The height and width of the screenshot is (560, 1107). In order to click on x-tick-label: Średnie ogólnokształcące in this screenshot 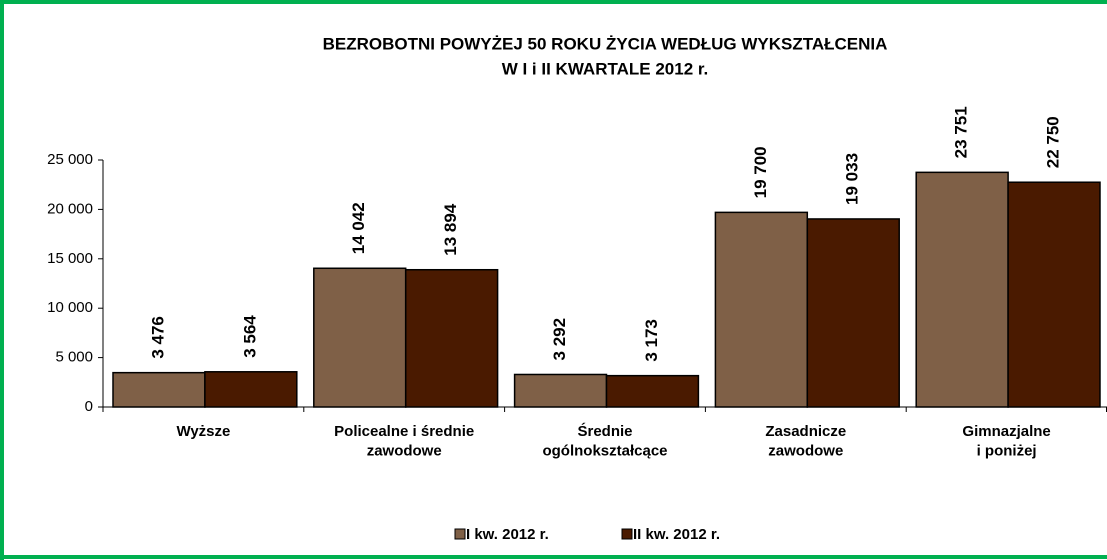, I will do `click(604, 441)`.